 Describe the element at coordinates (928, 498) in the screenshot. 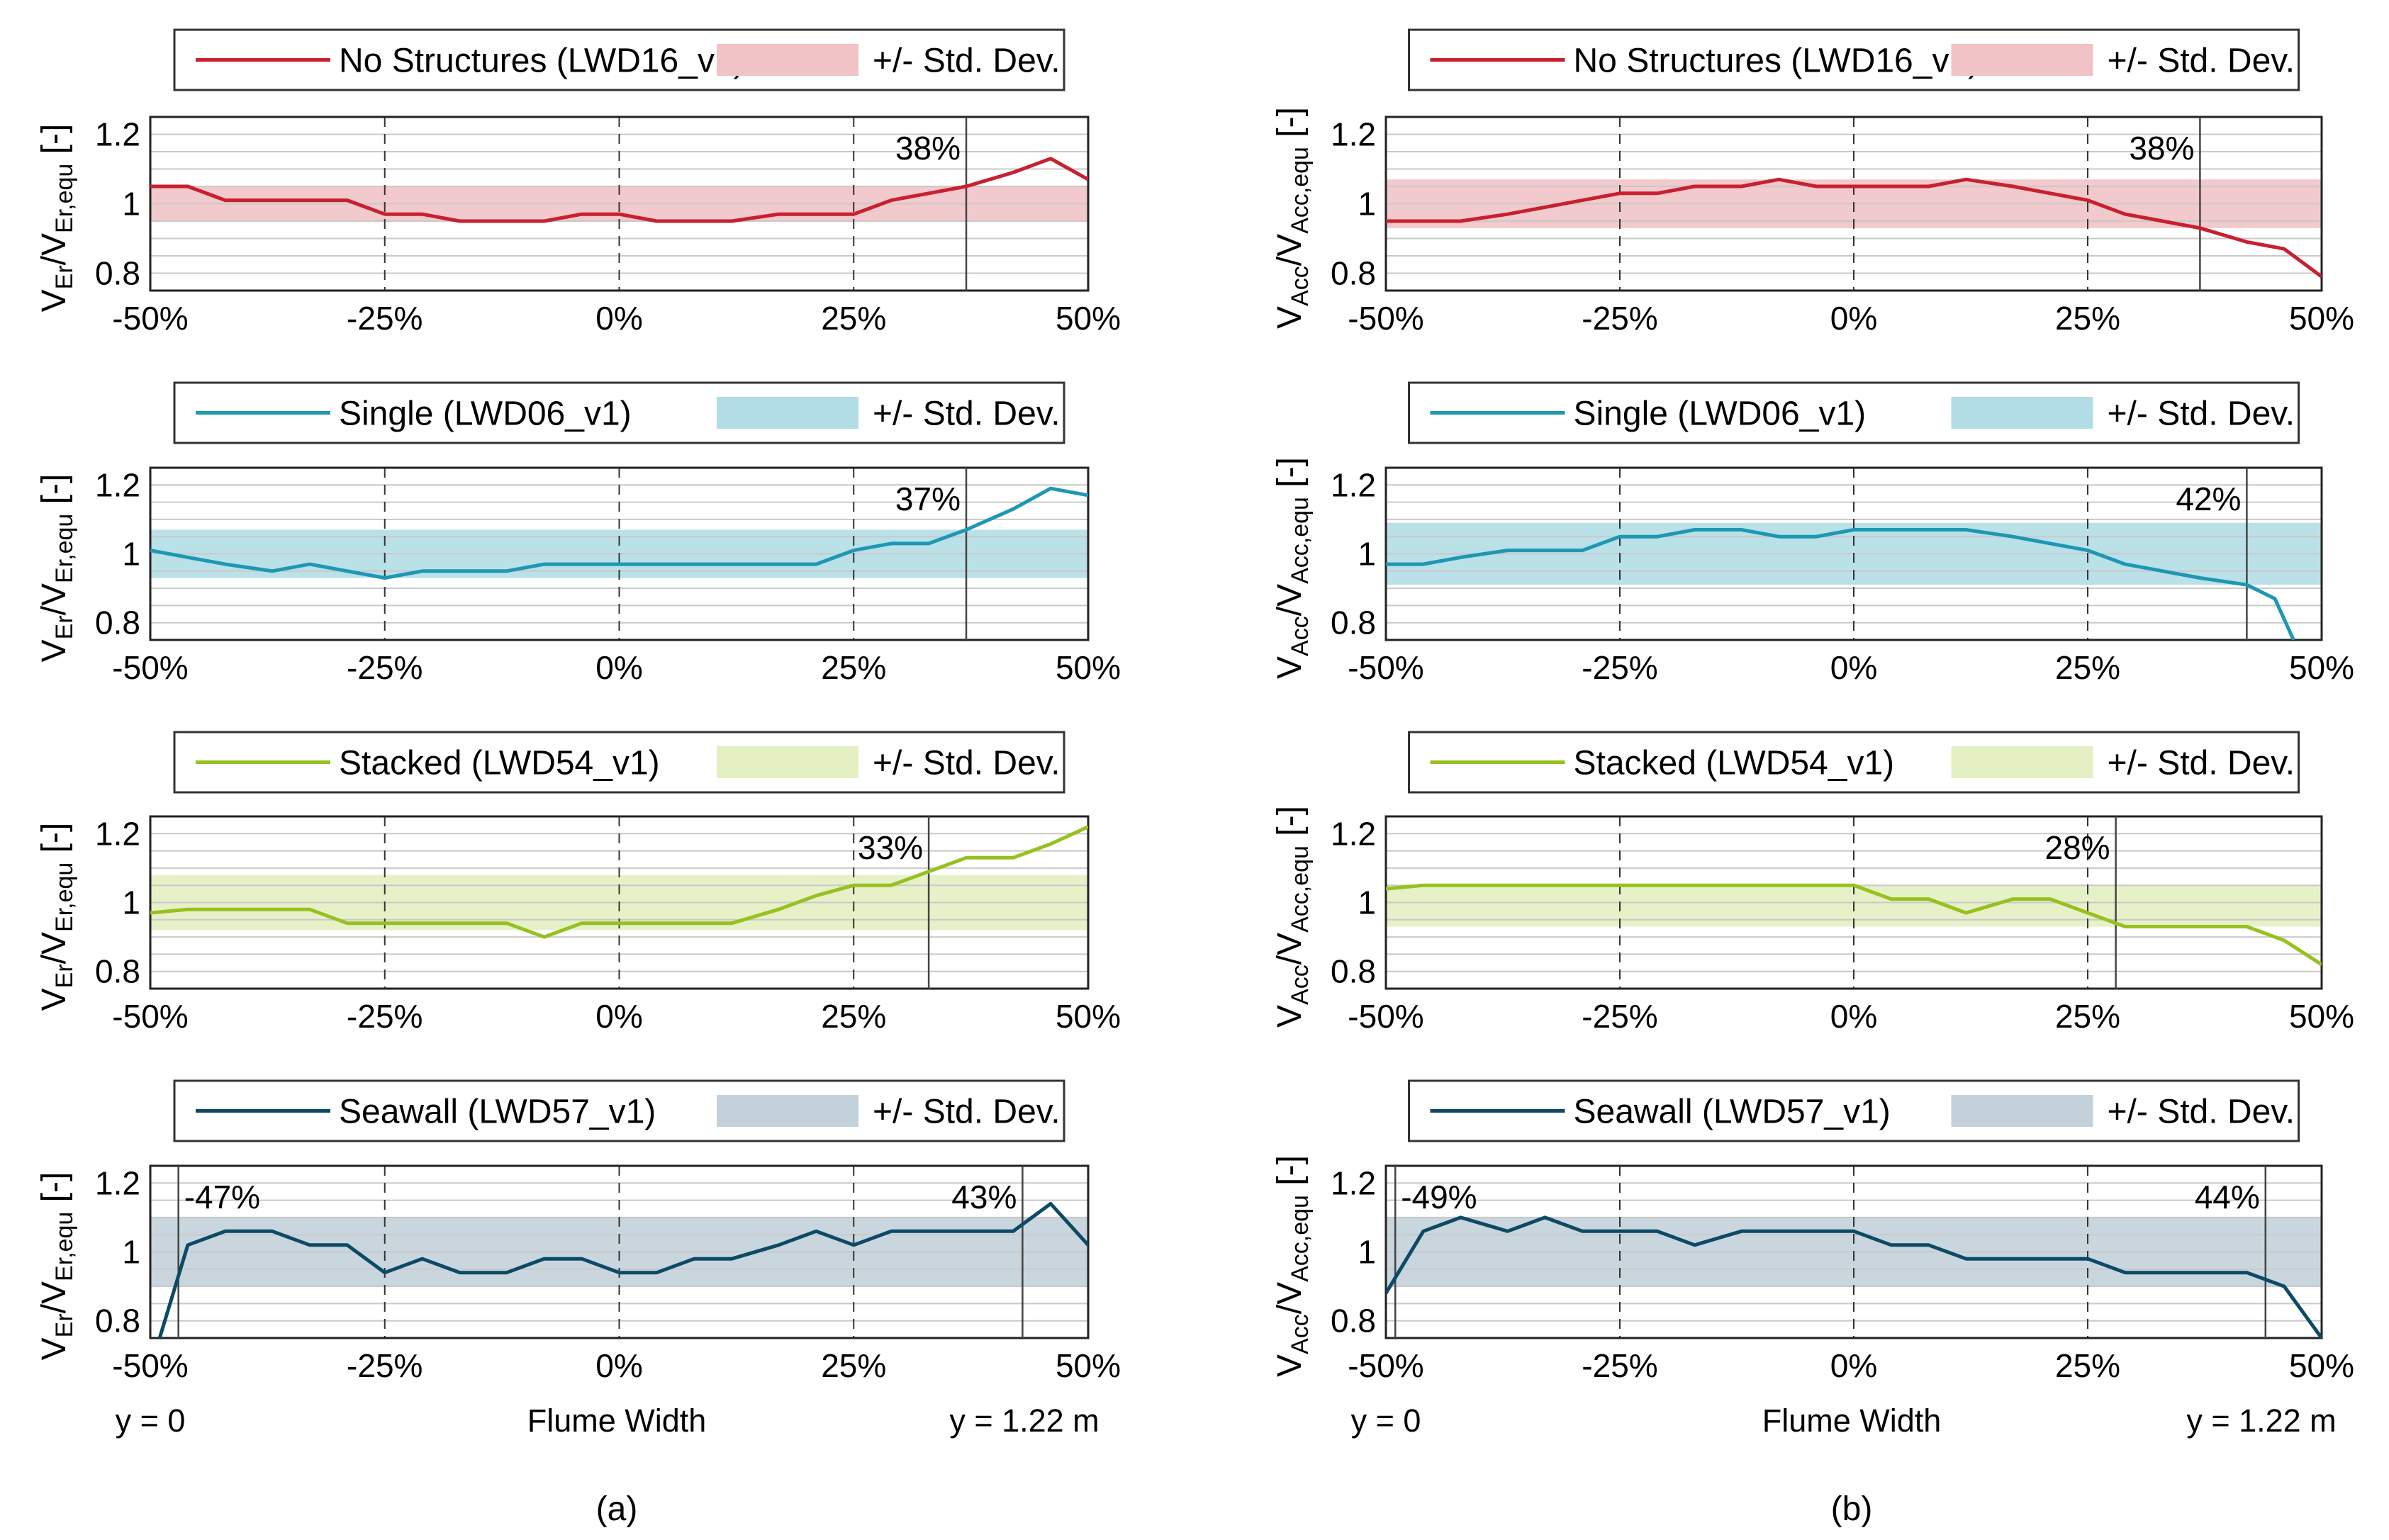

I see `threshold-label: 37%` at that location.